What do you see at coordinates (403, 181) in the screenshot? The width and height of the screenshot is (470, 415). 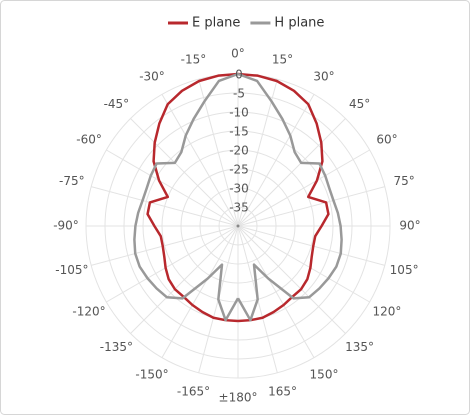 I see `theta-tick-label: 75°` at bounding box center [403, 181].